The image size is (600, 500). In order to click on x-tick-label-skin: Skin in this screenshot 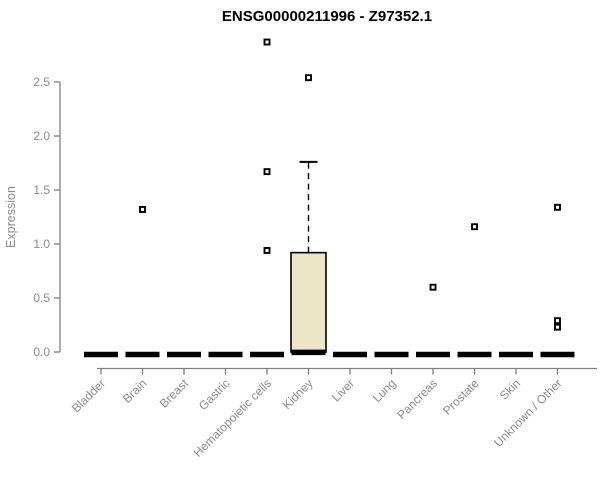, I will do `click(510, 389)`.